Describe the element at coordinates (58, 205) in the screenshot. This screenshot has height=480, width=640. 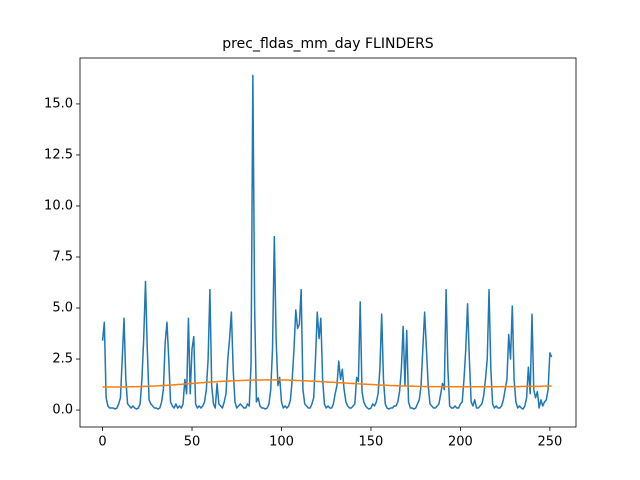
I see `y-tick-label: 10.0` at that location.